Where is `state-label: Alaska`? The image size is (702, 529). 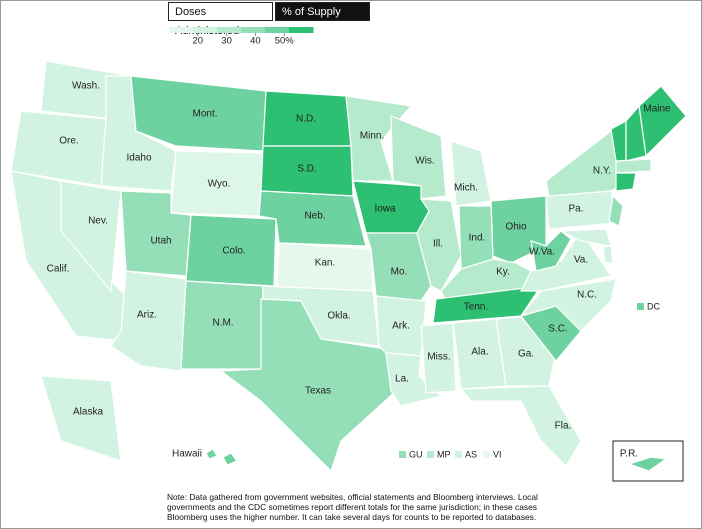
state-label: Alaska is located at coordinates (88, 412).